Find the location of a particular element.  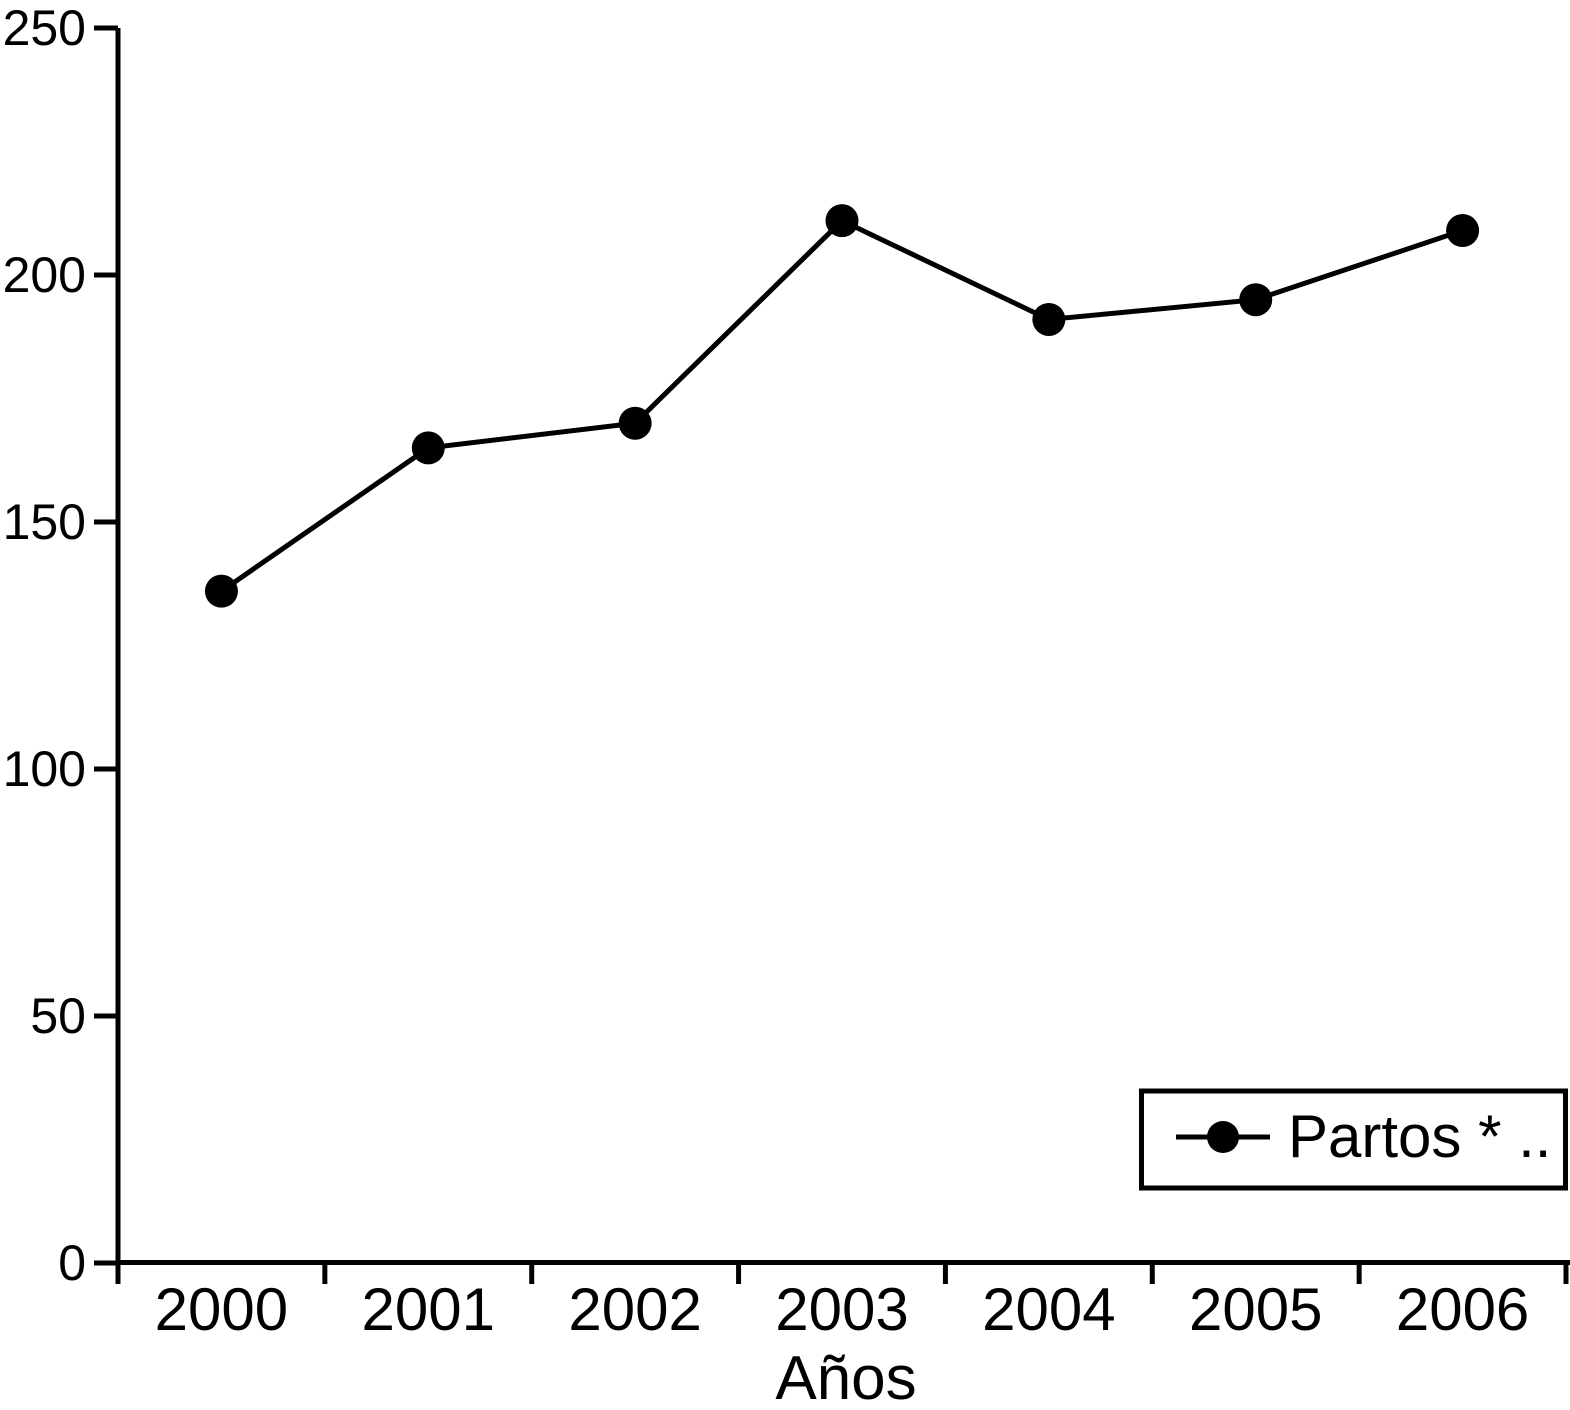

data-point-2002 is located at coordinates (635, 423).